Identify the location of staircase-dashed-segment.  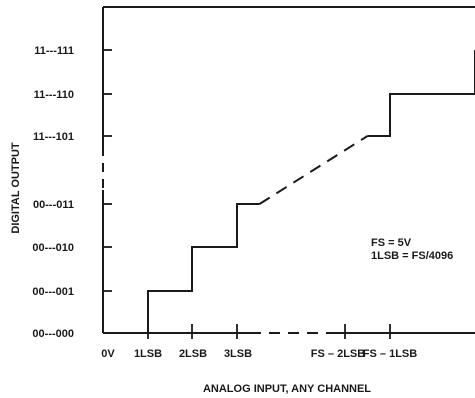
(313, 170).